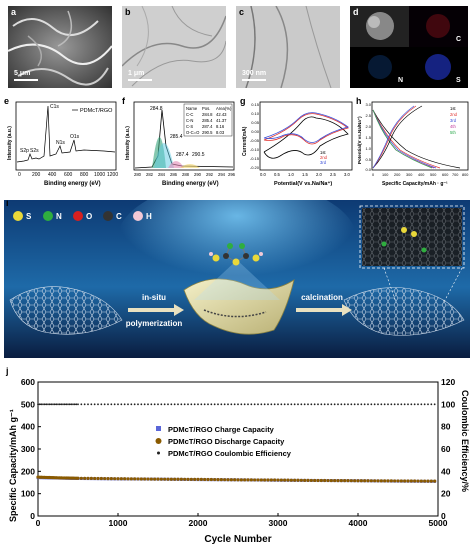  Describe the element at coordinates (7, 101) in the screenshot. I see `panel-label-e: e` at that location.